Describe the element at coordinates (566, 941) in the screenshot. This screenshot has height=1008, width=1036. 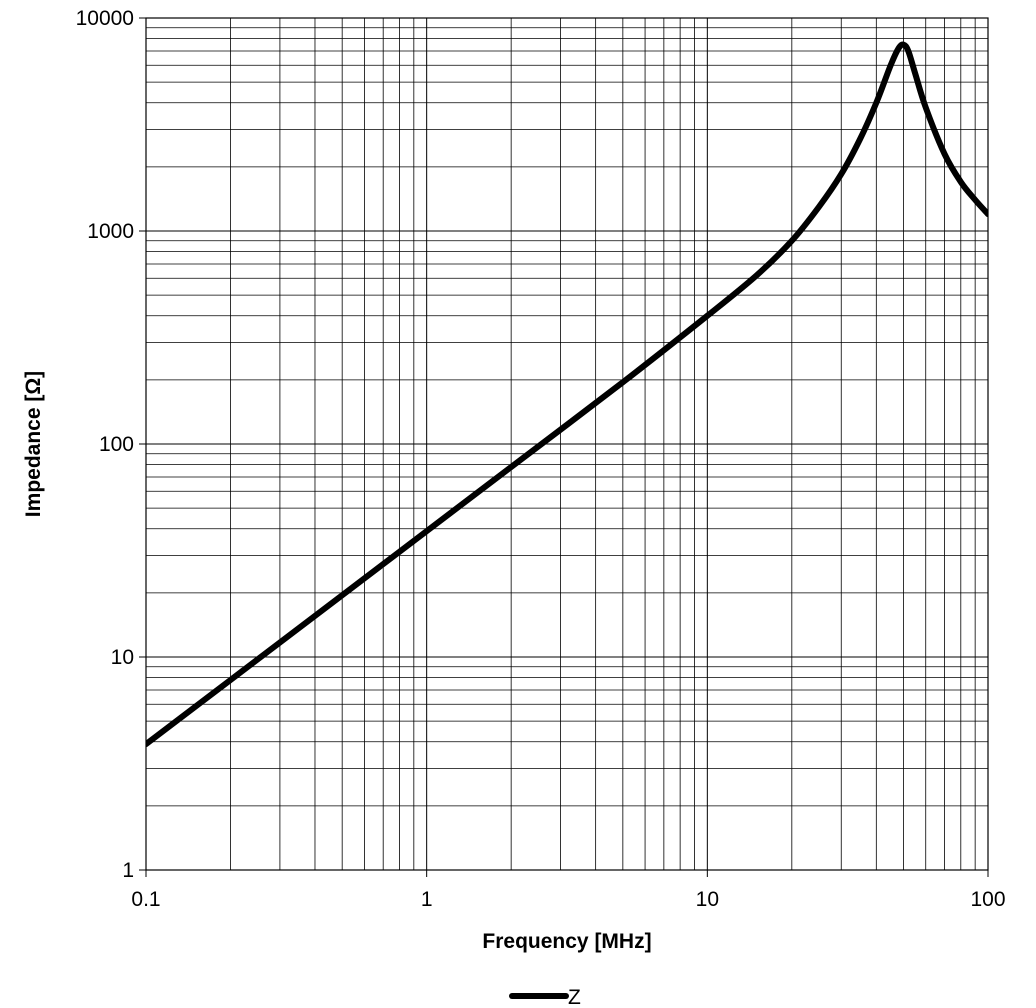
I see `x-axis-title: Frequency [MHz]` at that location.